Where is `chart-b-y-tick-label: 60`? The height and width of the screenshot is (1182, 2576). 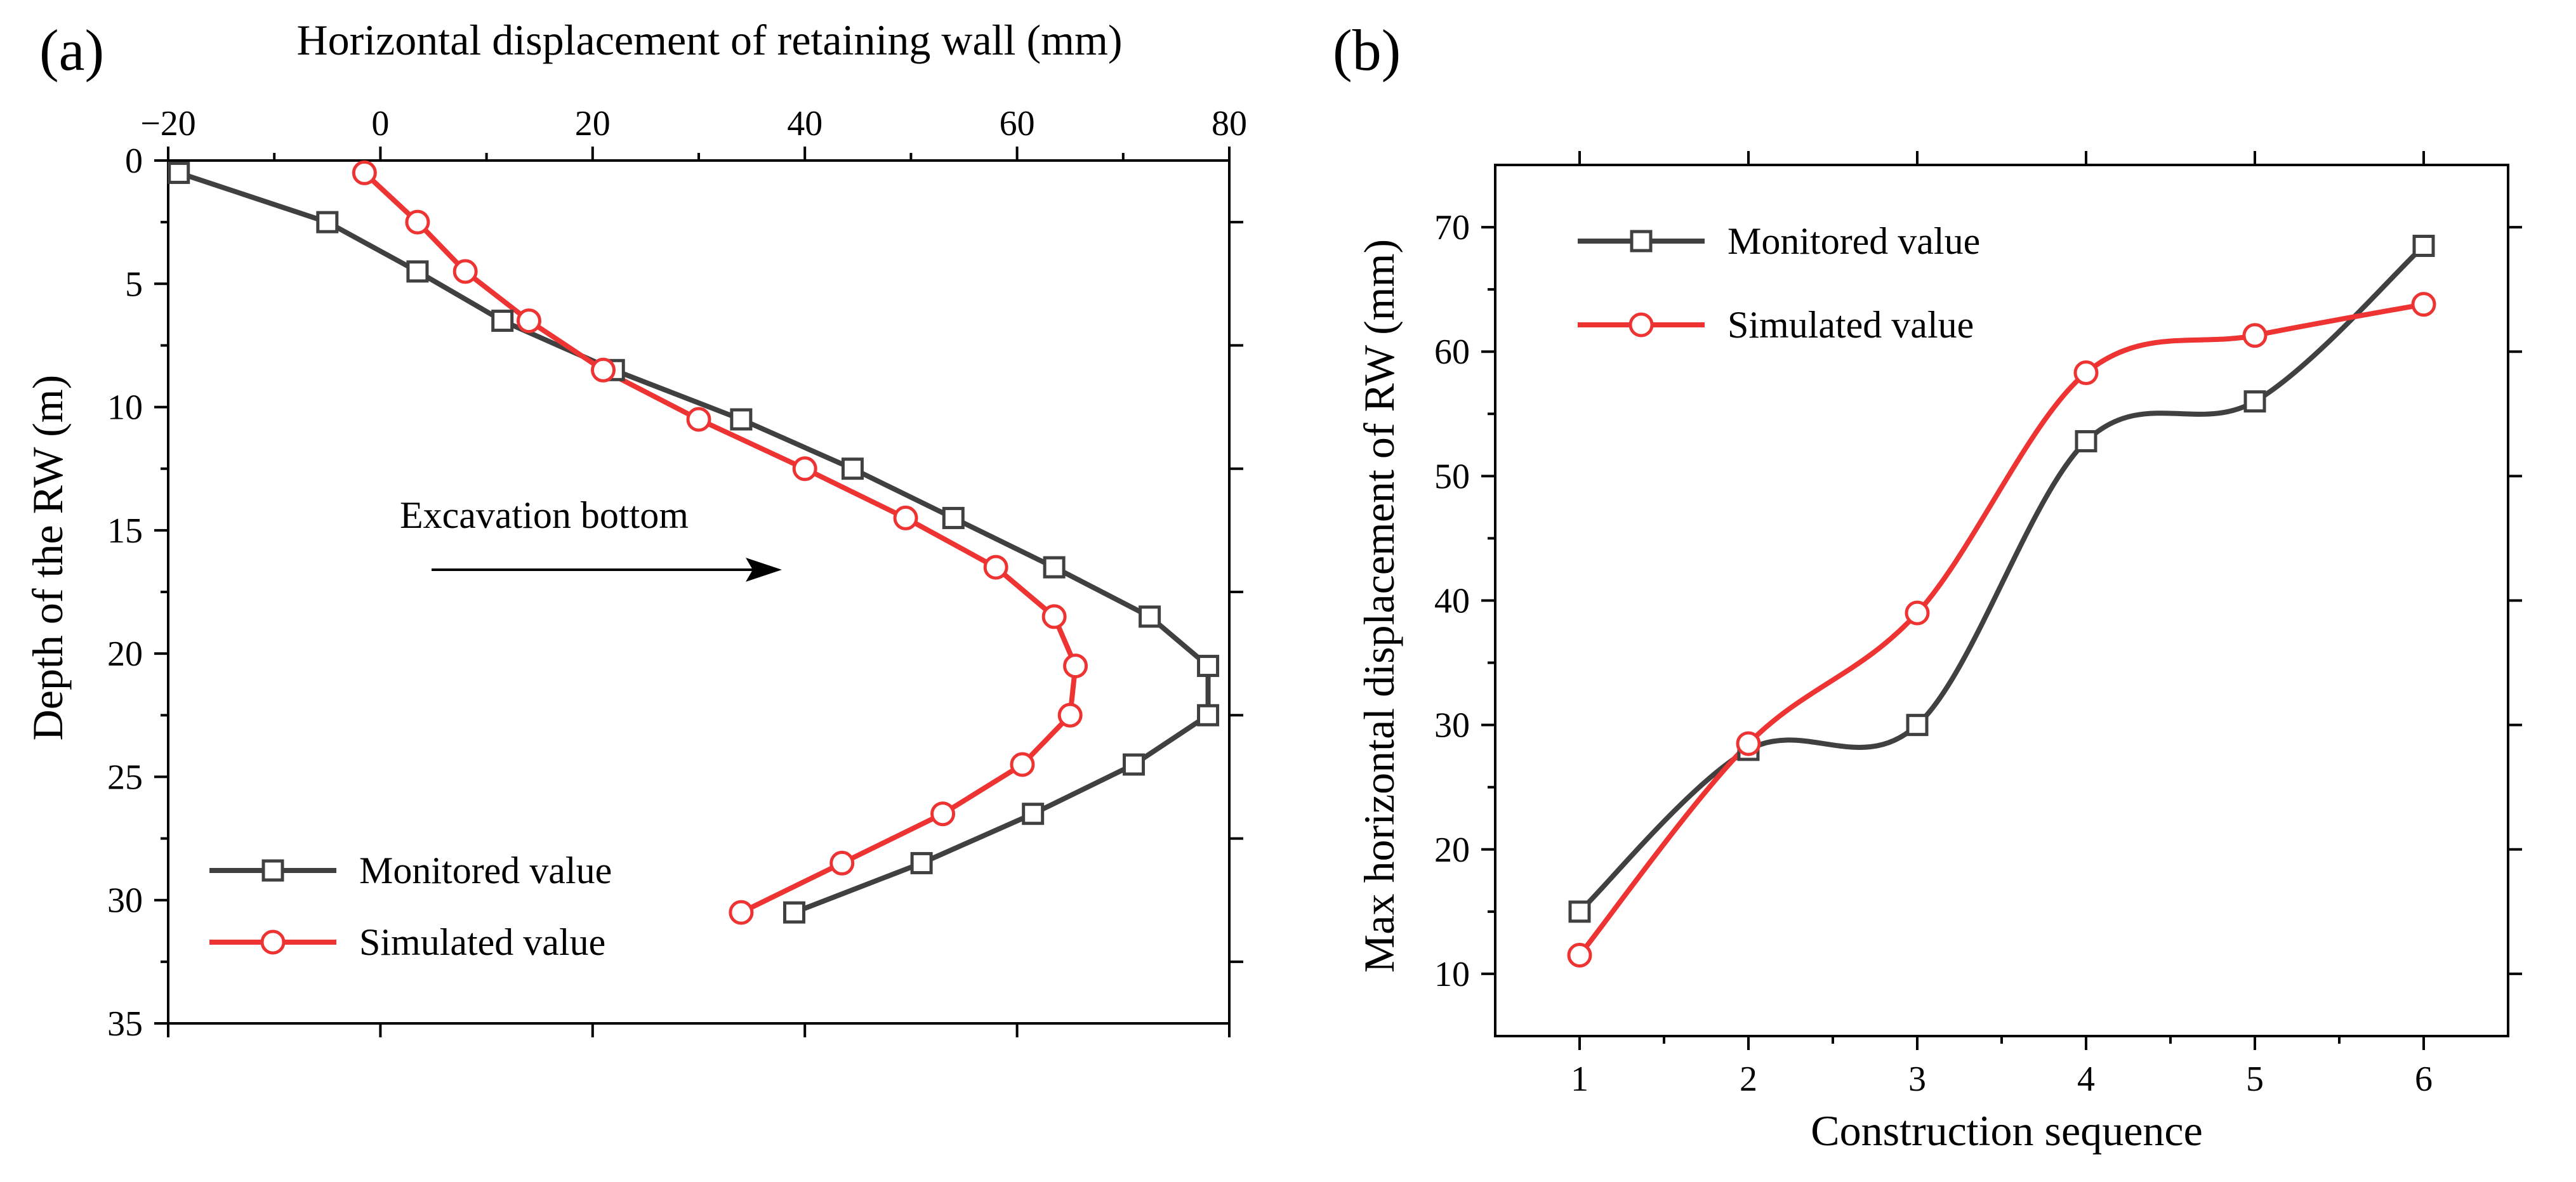
chart-b-y-tick-label: 60 is located at coordinates (1452, 352).